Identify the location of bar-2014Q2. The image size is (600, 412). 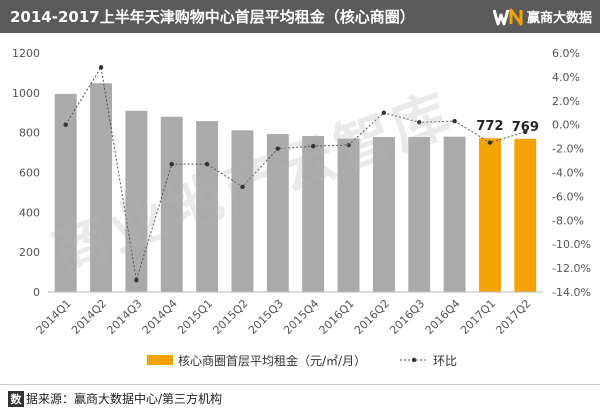
(101, 187).